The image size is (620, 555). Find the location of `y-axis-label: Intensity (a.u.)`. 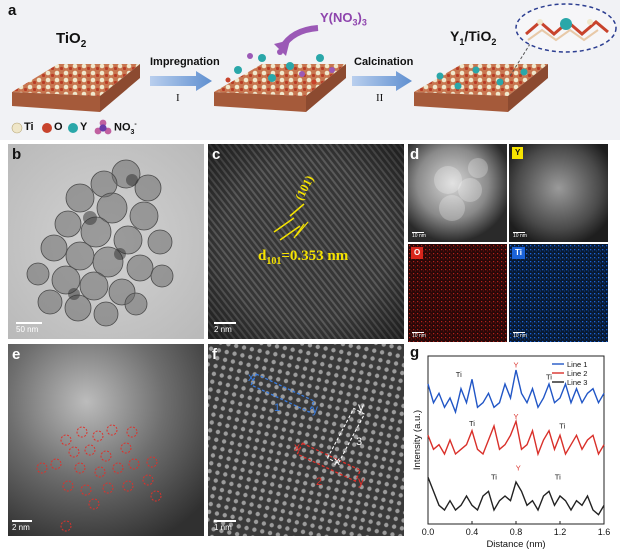

y-axis-label: Intensity (a.u.) is located at coordinates (417, 440).